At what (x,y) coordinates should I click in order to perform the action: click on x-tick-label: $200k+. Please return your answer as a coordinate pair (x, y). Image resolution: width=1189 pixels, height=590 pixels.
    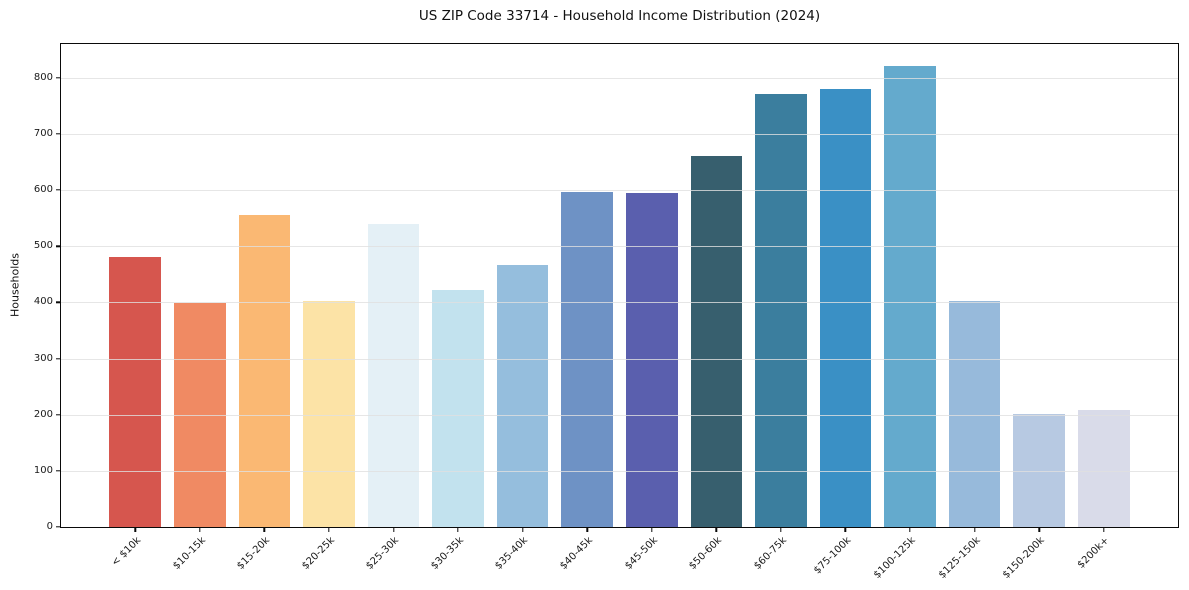
    Looking at the image, I should click on (1093, 553).